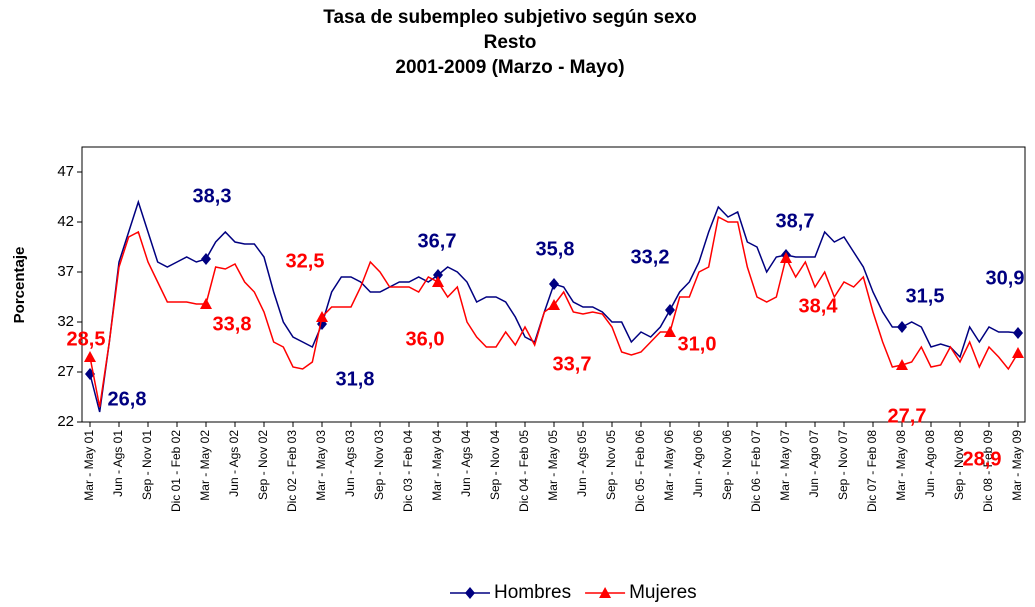  Describe the element at coordinates (350, 463) in the screenshot. I see `x-tick-label: Jun - Ags 03` at that location.